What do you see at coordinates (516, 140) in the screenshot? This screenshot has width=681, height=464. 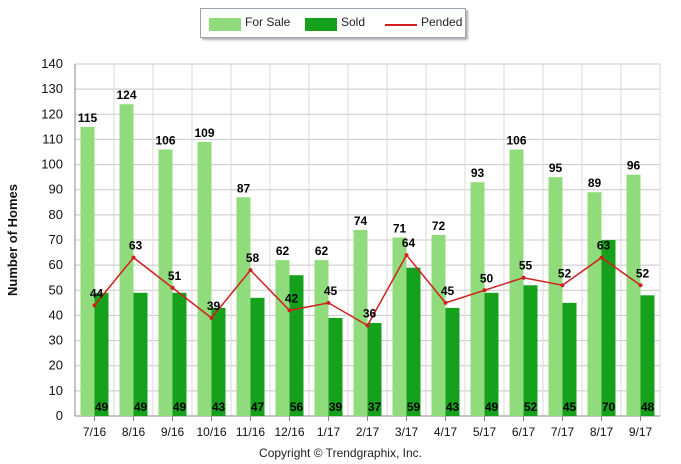 I see `data-label-for-sale: 106` at bounding box center [516, 140].